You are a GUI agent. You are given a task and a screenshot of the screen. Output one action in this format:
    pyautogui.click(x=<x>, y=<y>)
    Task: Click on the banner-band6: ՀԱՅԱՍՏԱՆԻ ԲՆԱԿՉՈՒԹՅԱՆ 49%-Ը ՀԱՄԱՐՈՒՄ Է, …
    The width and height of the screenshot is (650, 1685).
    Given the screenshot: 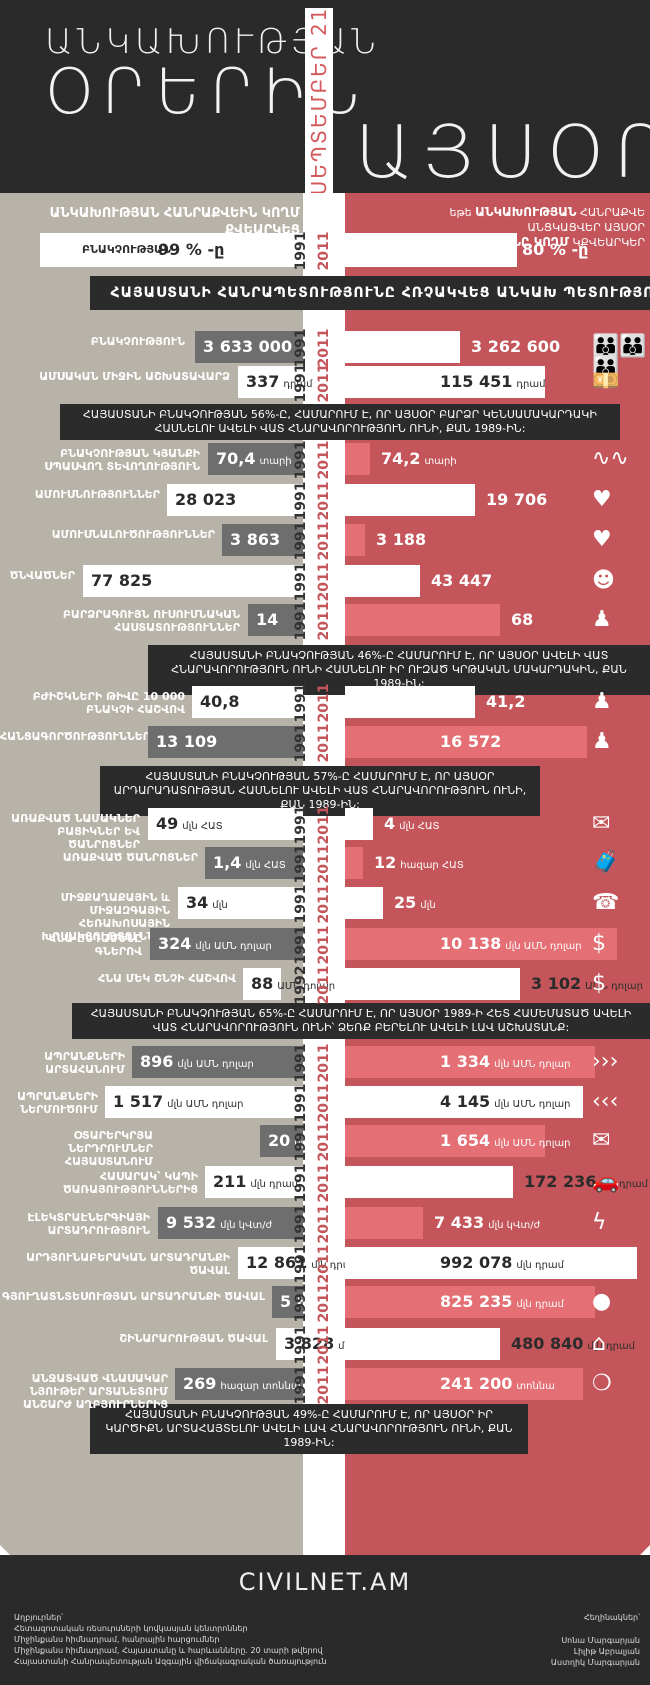 What is the action you would take?
    pyautogui.click(x=309, y=1429)
    